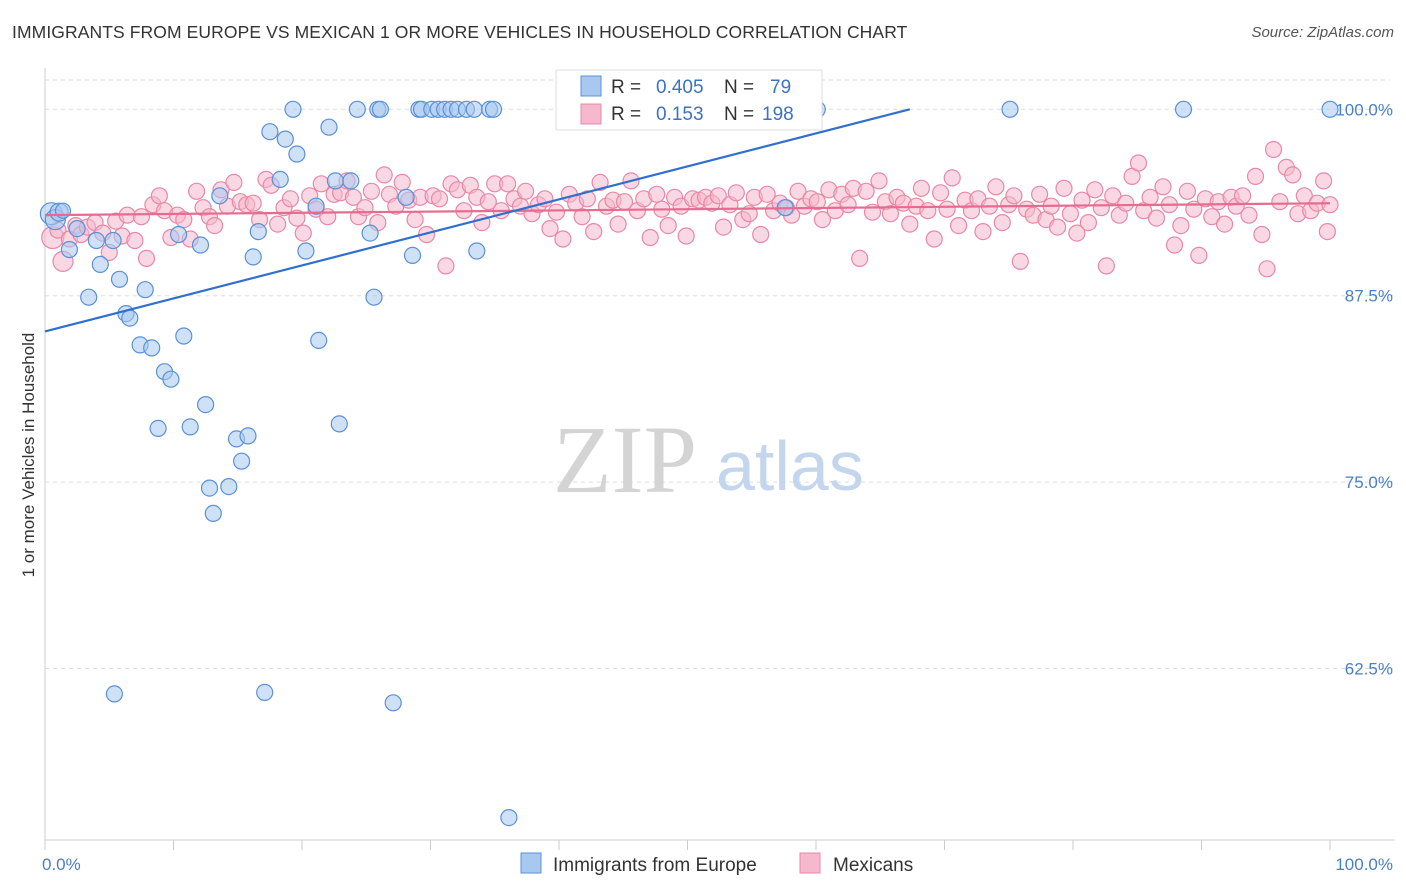  I want to click on mexicans-points, so click(690, 209).